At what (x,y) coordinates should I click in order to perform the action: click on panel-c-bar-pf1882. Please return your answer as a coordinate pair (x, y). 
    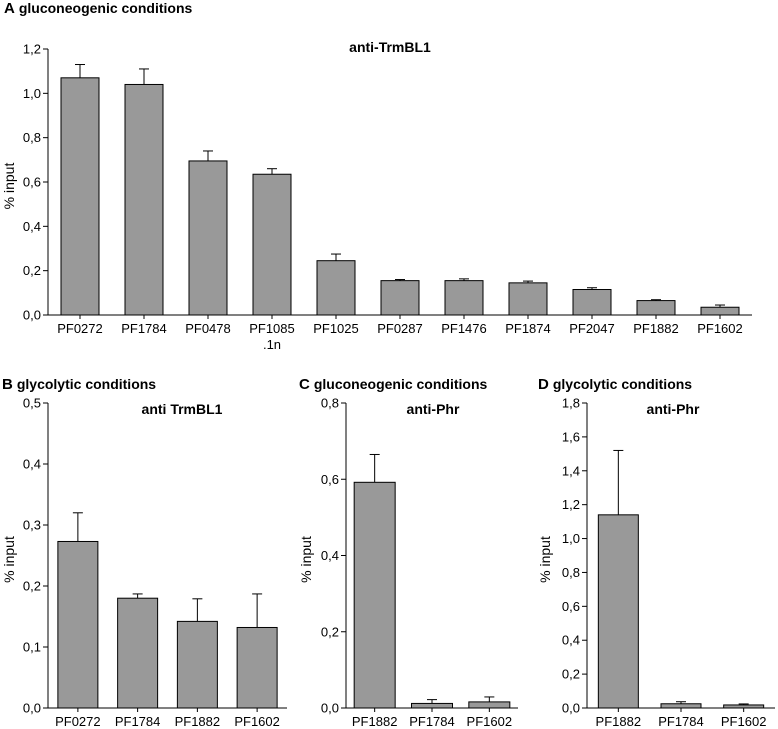
    Looking at the image, I should click on (374, 595).